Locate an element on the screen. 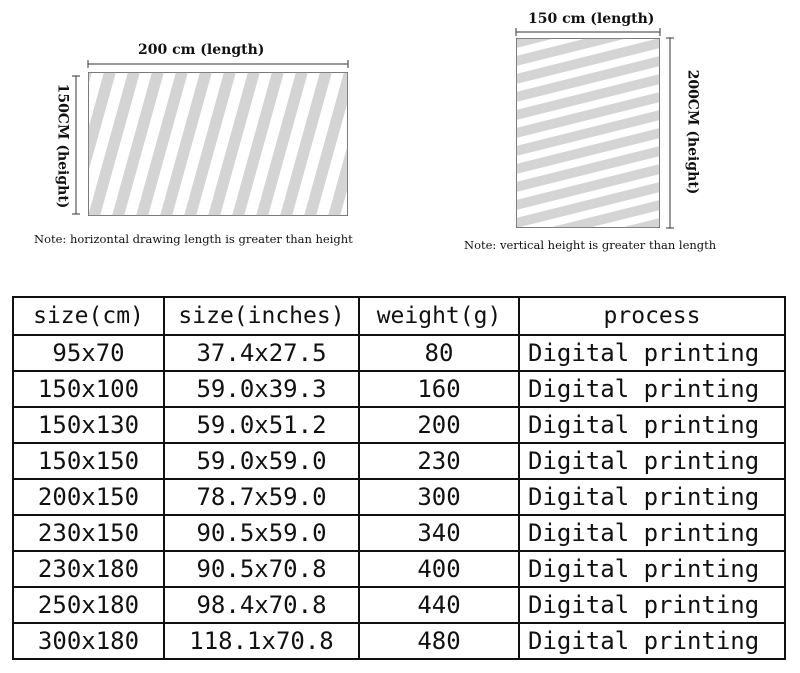 The image size is (800, 673). horizontal-length-label: 200 cm (length) is located at coordinates (201, 50).